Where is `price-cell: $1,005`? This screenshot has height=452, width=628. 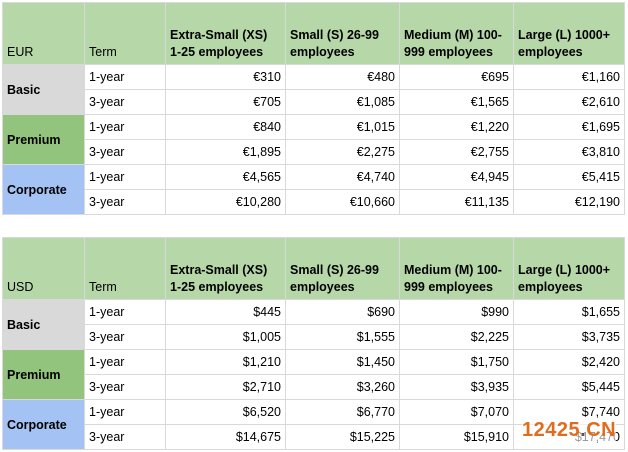 price-cell: $1,005 is located at coordinates (225, 337).